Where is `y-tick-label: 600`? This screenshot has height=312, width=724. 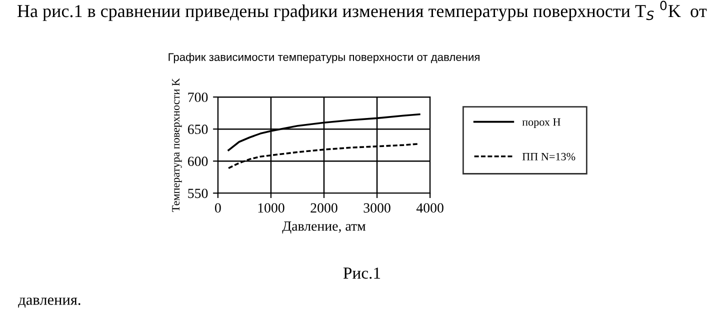
y-tick-label: 600 is located at coordinates (198, 161).